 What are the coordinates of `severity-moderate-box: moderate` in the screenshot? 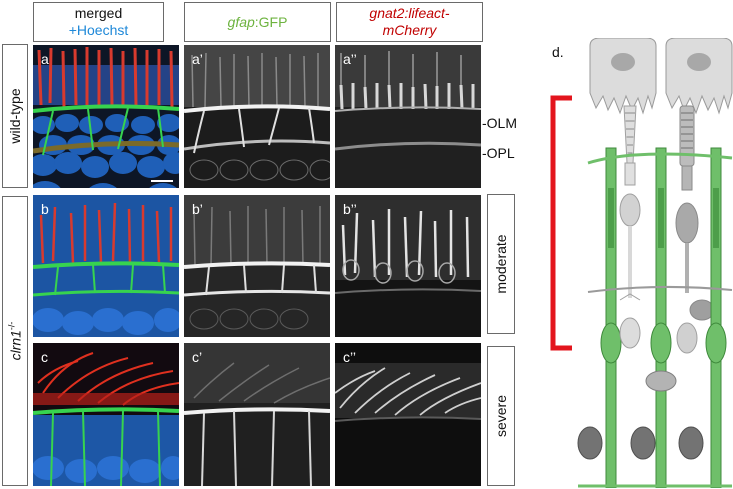 It's located at (501, 264).